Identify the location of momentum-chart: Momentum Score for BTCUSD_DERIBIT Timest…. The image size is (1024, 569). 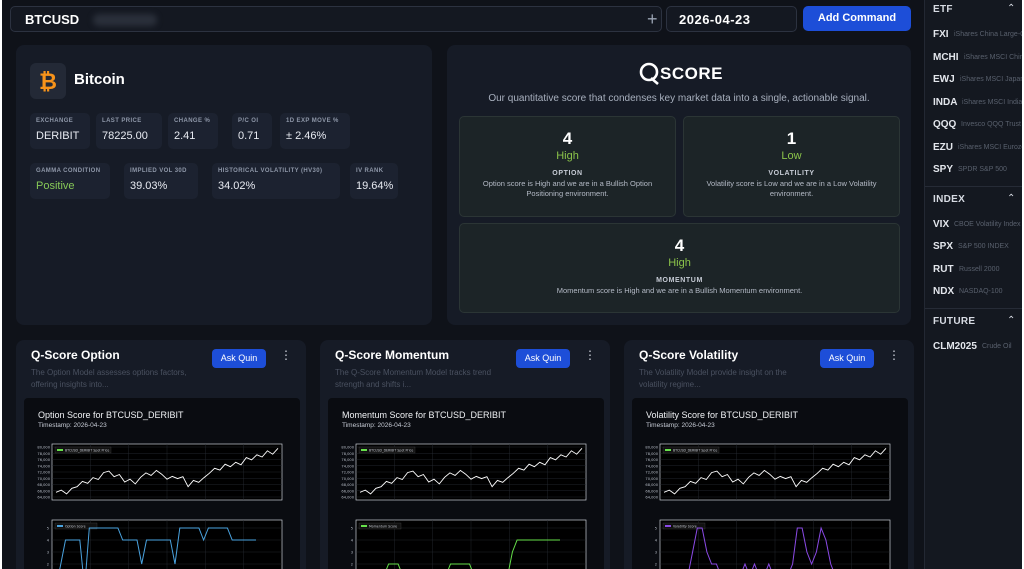
(466, 483).